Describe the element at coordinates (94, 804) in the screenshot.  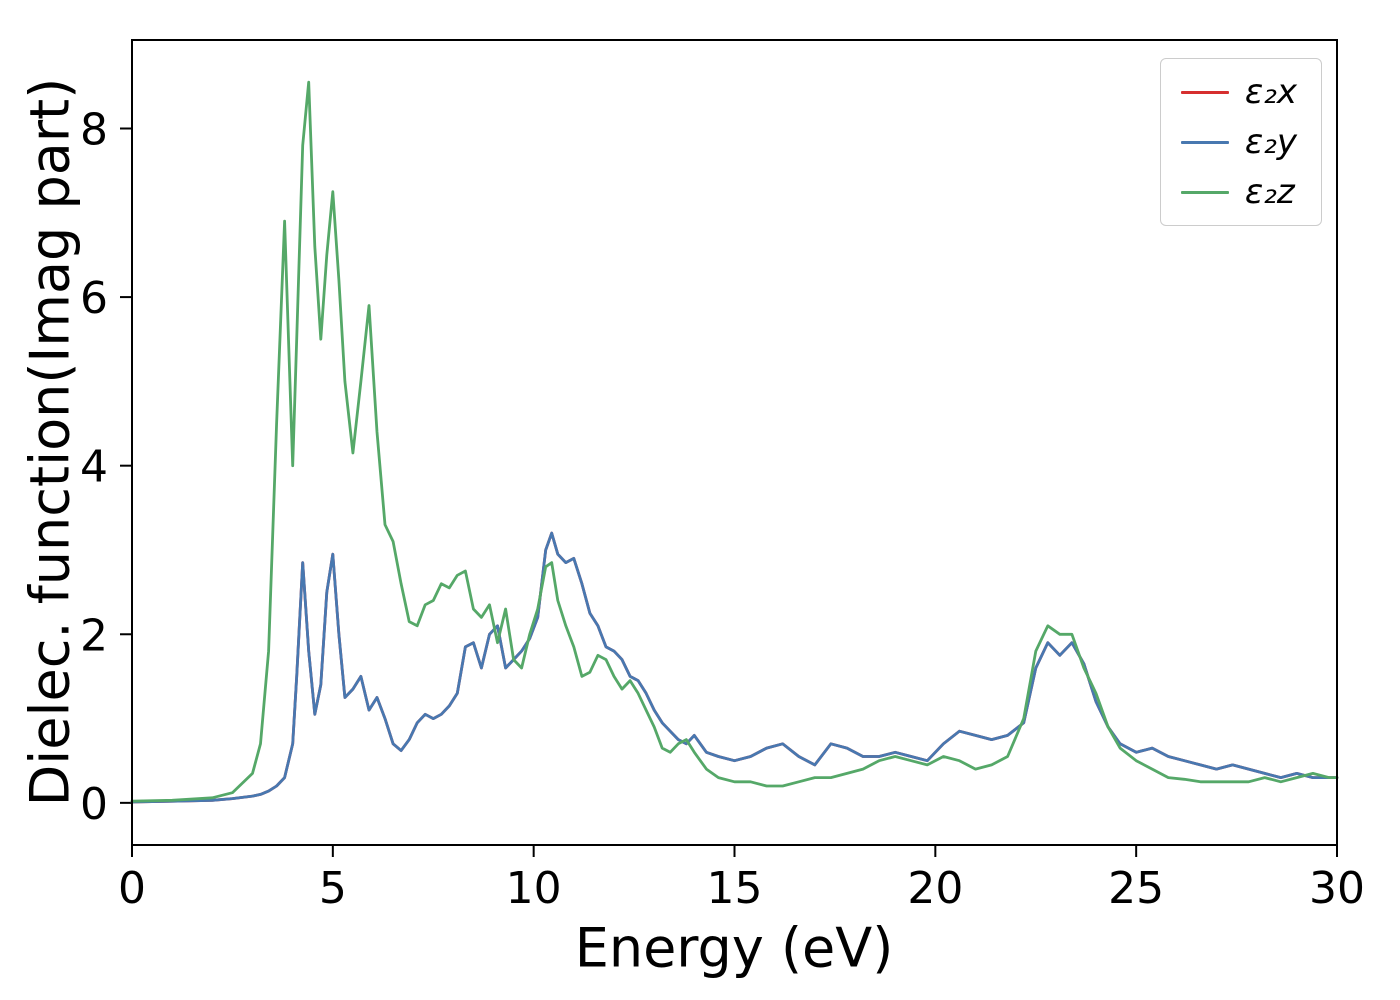
I see `y-tick-label: 0` at that location.